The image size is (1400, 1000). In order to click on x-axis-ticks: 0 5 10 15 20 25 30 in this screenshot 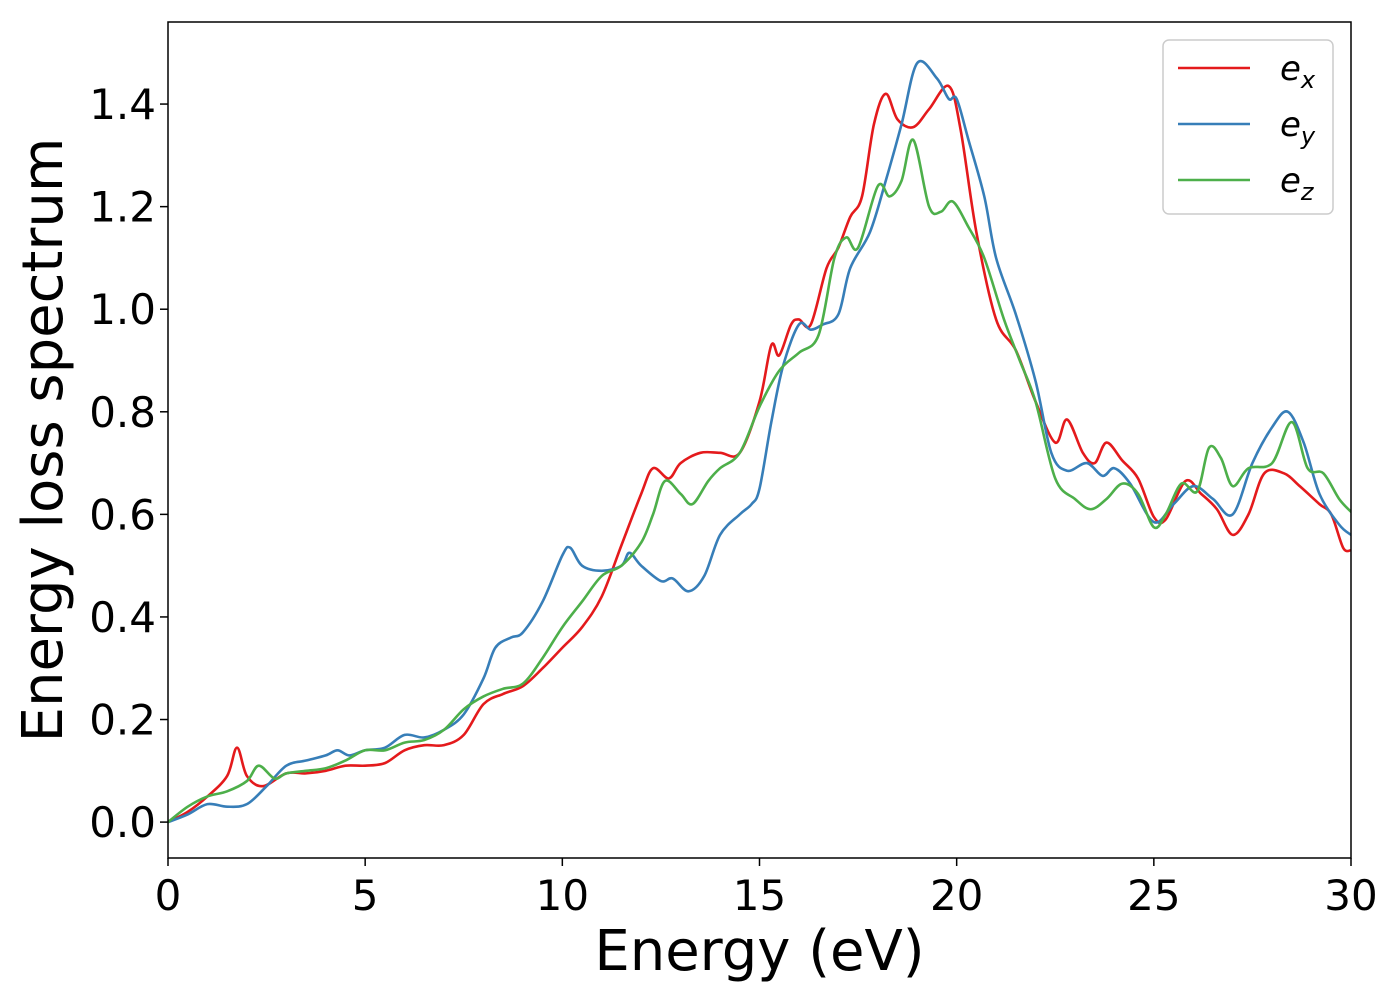, I will do `click(766, 889)`.